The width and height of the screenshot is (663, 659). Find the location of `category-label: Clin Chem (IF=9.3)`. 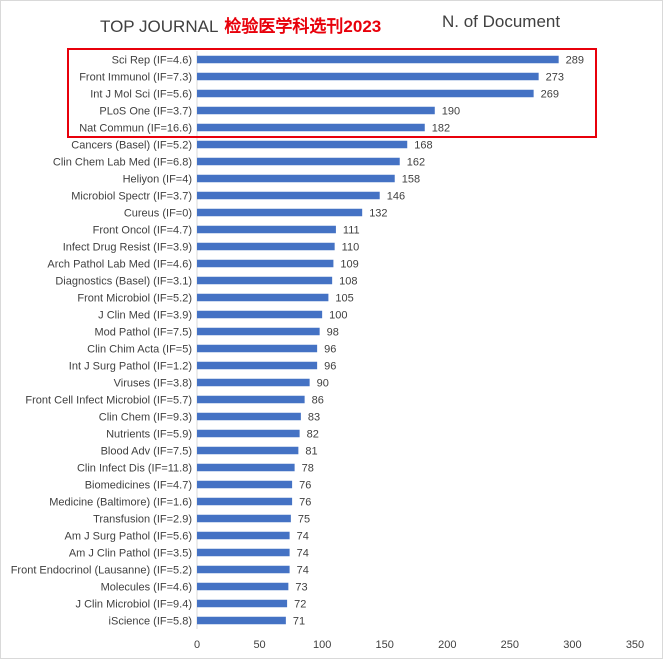

category-label: Clin Chem (IF=9.3) is located at coordinates (145, 418).